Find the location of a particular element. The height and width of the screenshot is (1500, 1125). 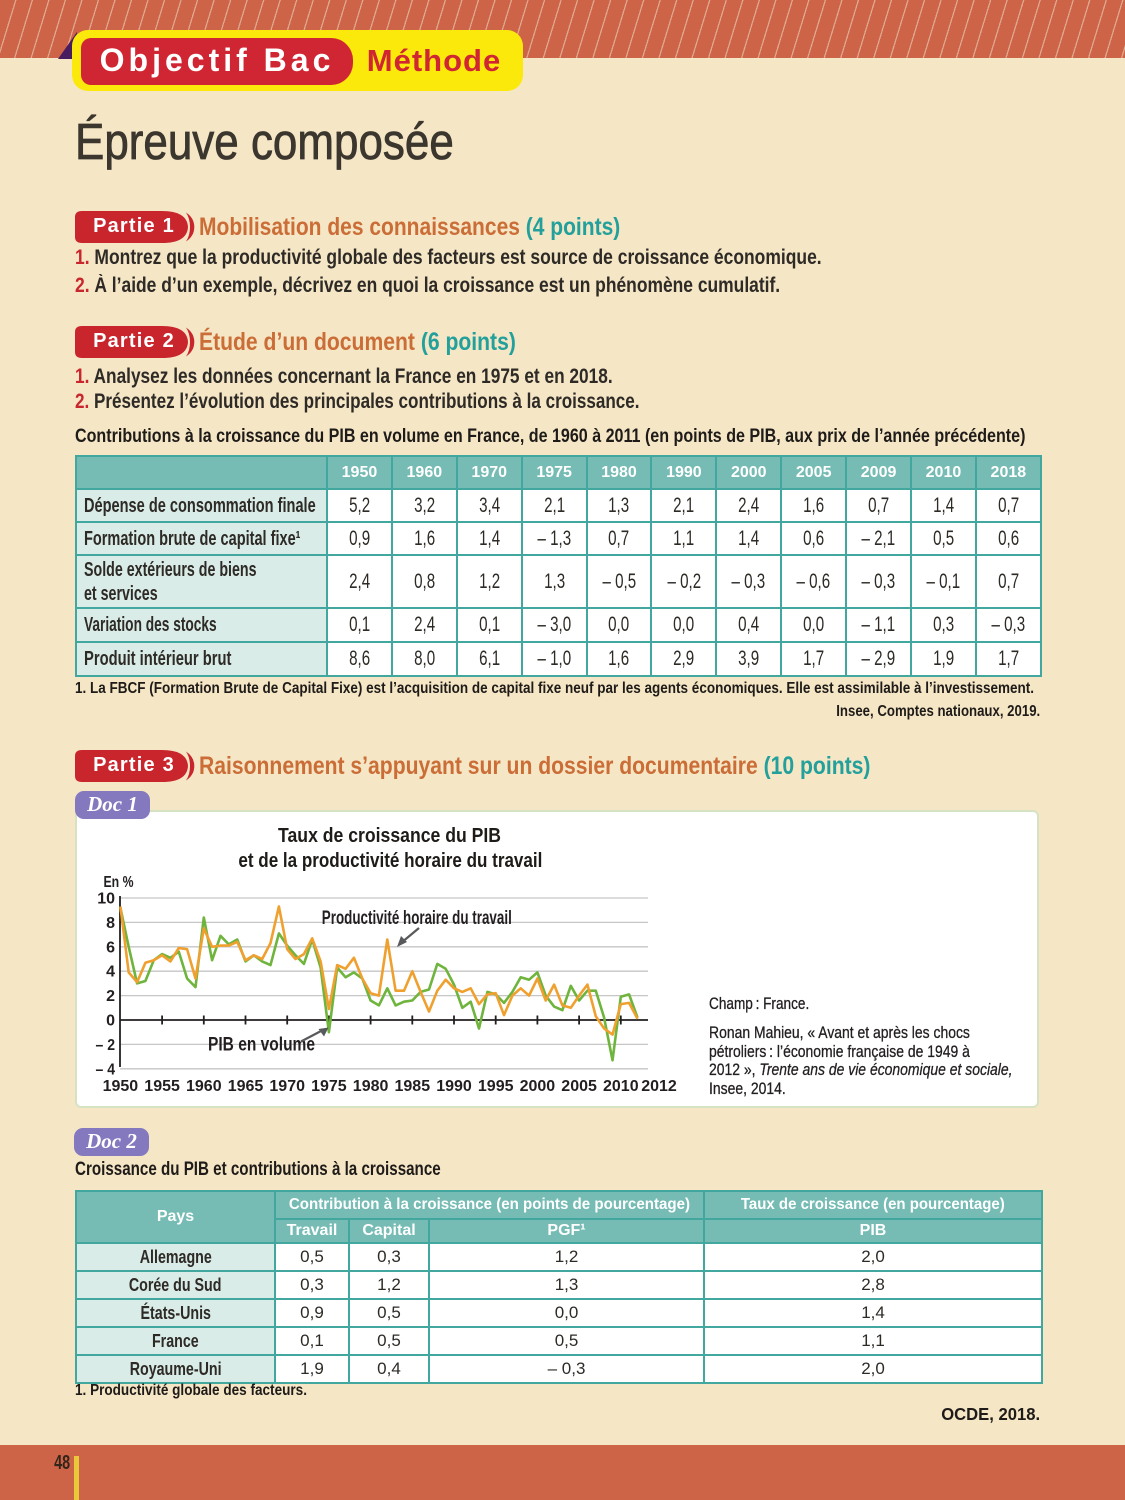

svg-text: 2005 is located at coordinates (579, 1086).